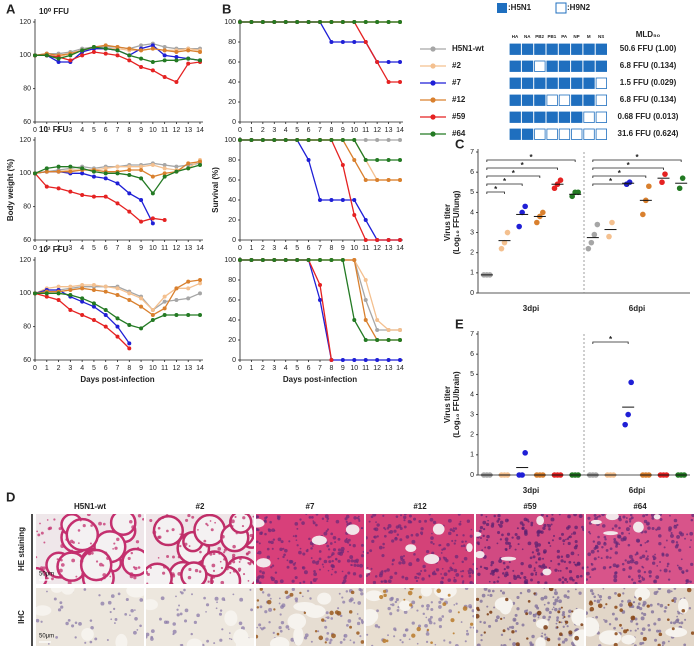  What do you see at coordinates (530, 617) in the screenshot?
I see `micrograph` at bounding box center [530, 617].